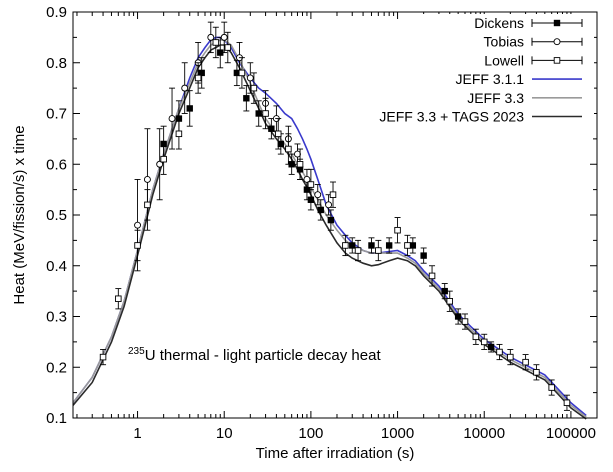 The image size is (613, 472). I want to click on annotation-superscript: 235, so click(136, 351).